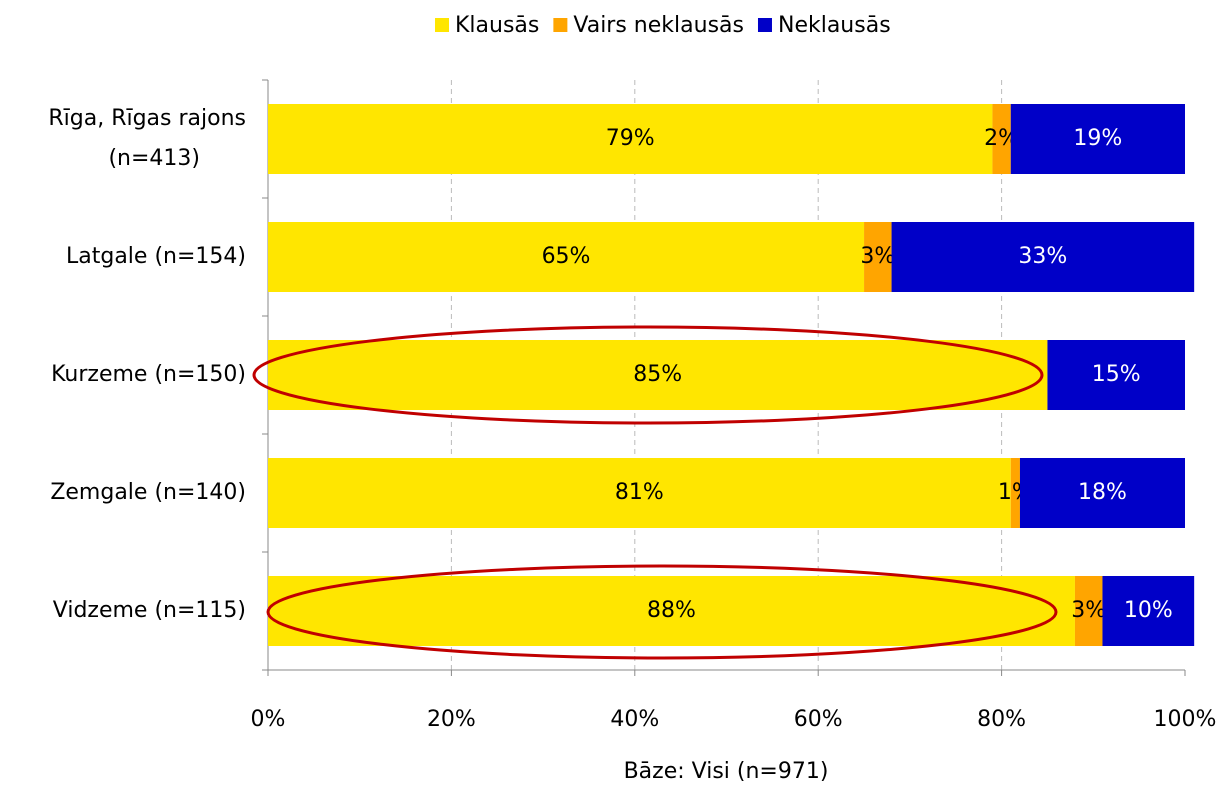 This screenshot has width=1224, height=786. I want to click on y-tick-label: Kurzeme (n=150), so click(148, 374).